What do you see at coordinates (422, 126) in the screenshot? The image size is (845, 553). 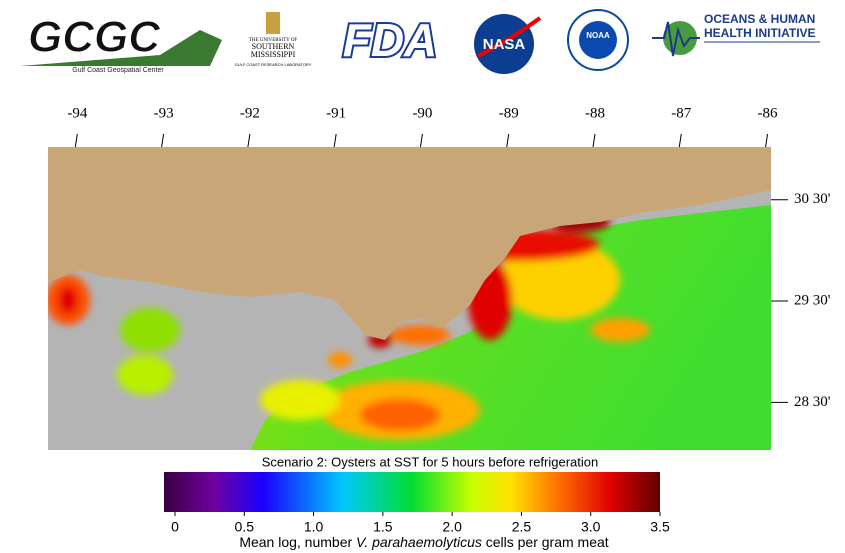 I see `longitude-axis: -94 -93 -92 -91 -90 -89 -88 -87 -86` at bounding box center [422, 126].